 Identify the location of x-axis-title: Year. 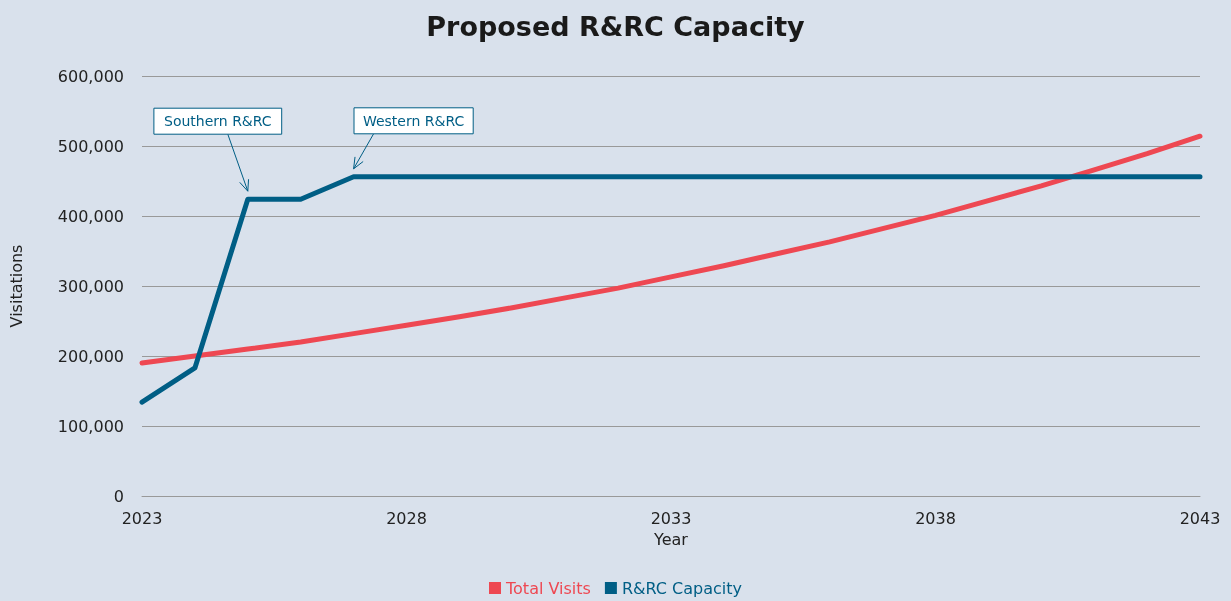
(671, 539).